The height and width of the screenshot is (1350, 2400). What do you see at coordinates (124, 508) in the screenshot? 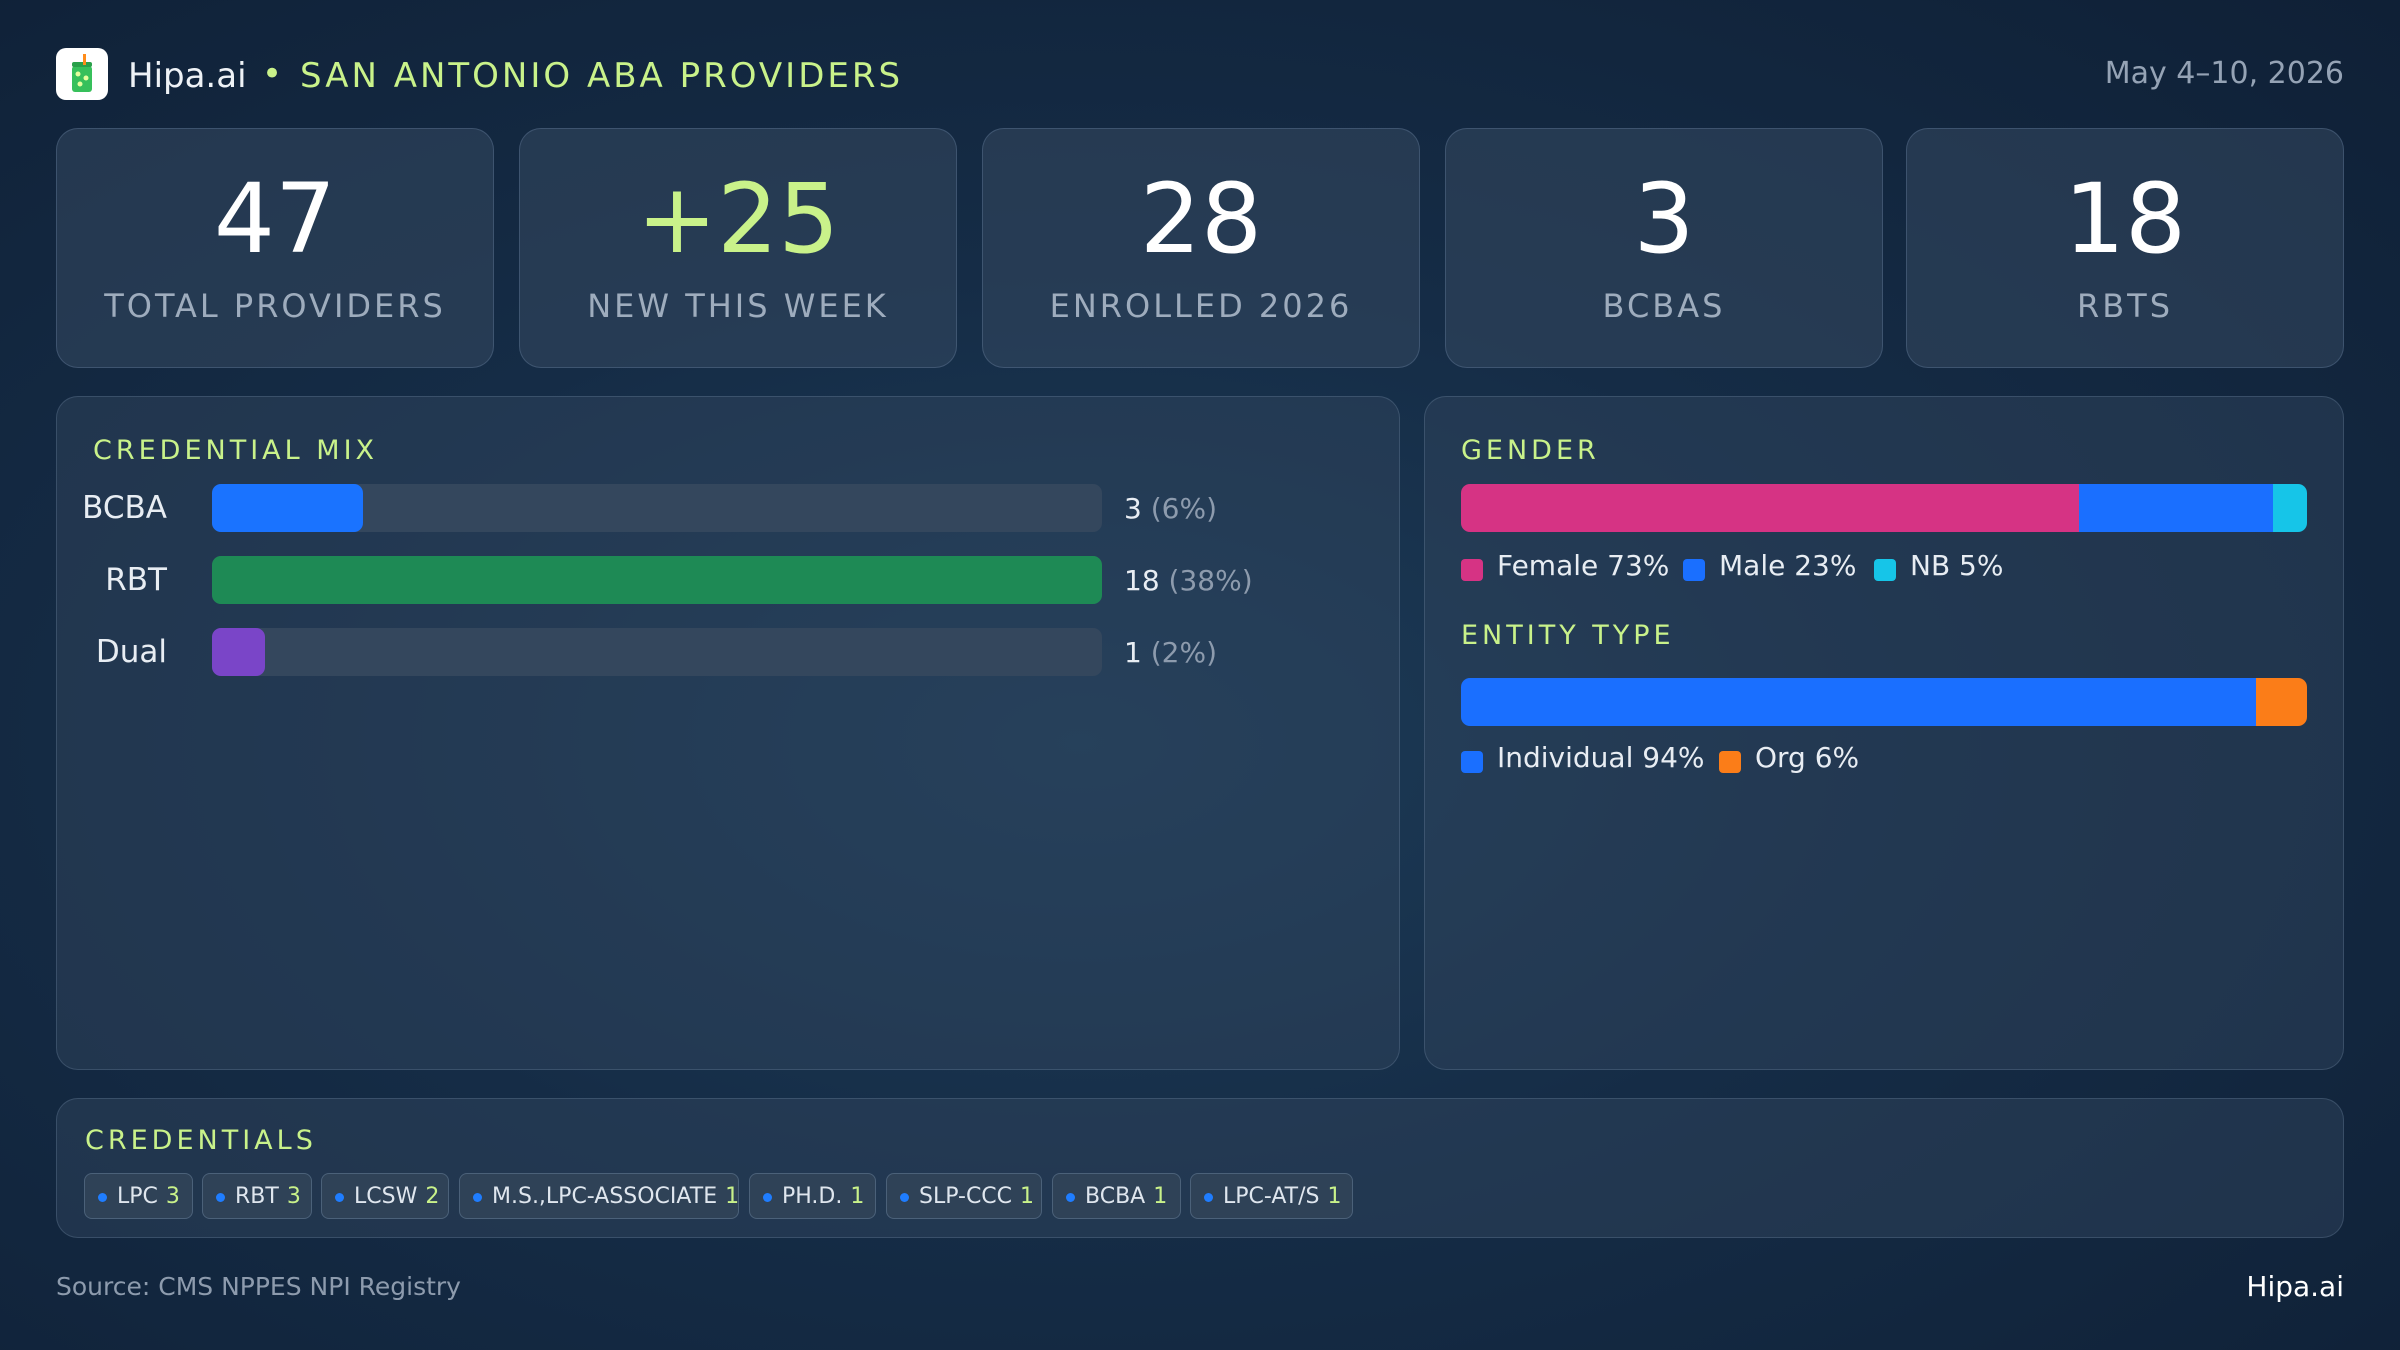
I see `credential-row-label: BCBA` at bounding box center [124, 508].